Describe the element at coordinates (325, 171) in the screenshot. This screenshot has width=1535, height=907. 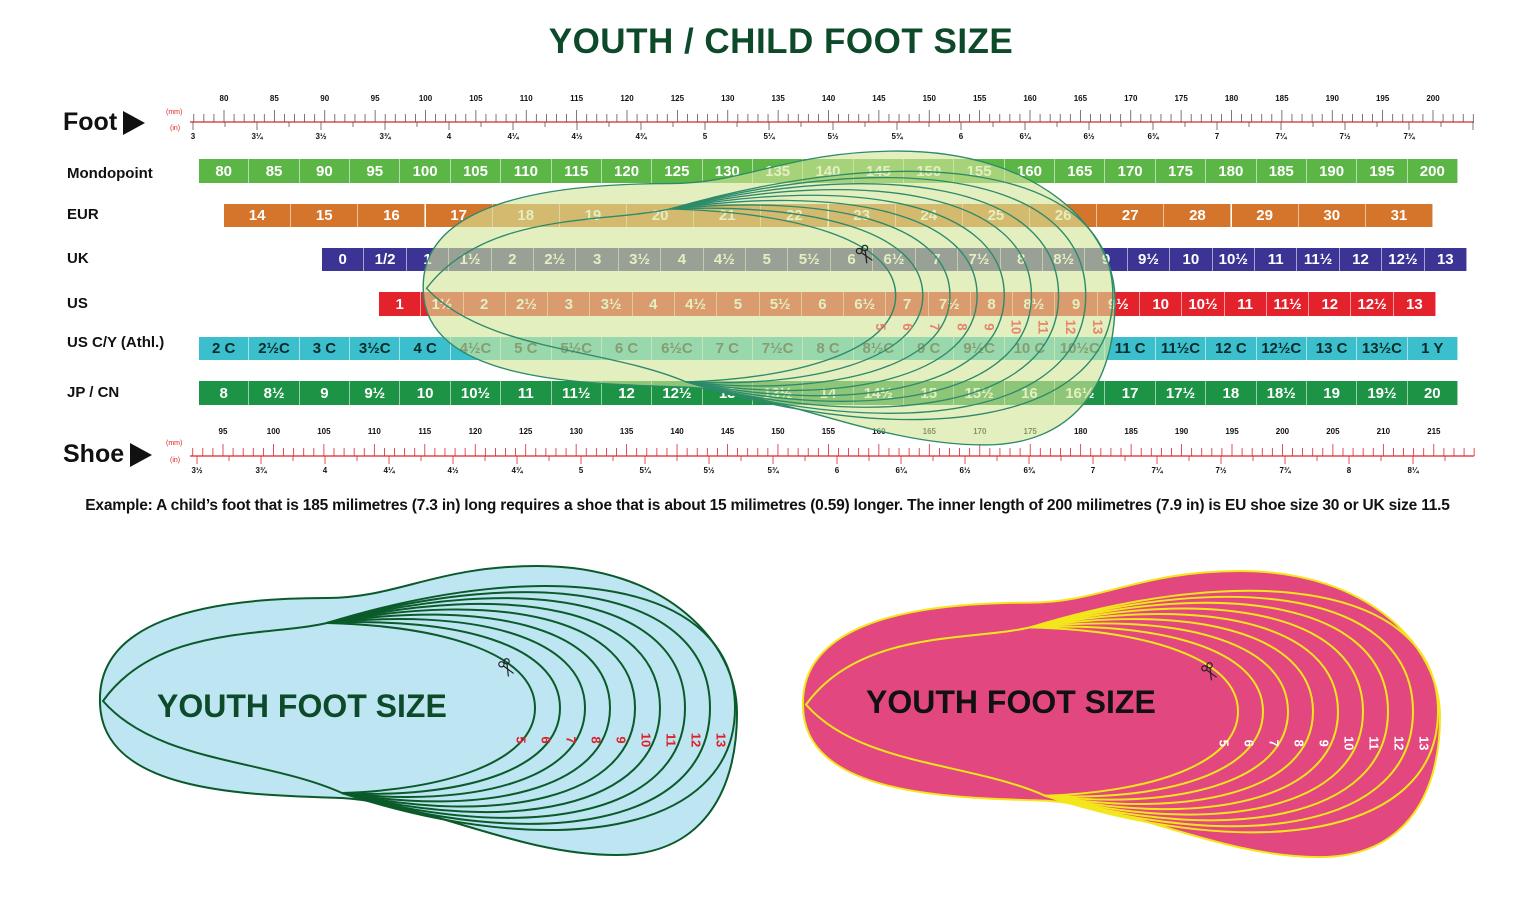
I see `table-cell: 90` at that location.